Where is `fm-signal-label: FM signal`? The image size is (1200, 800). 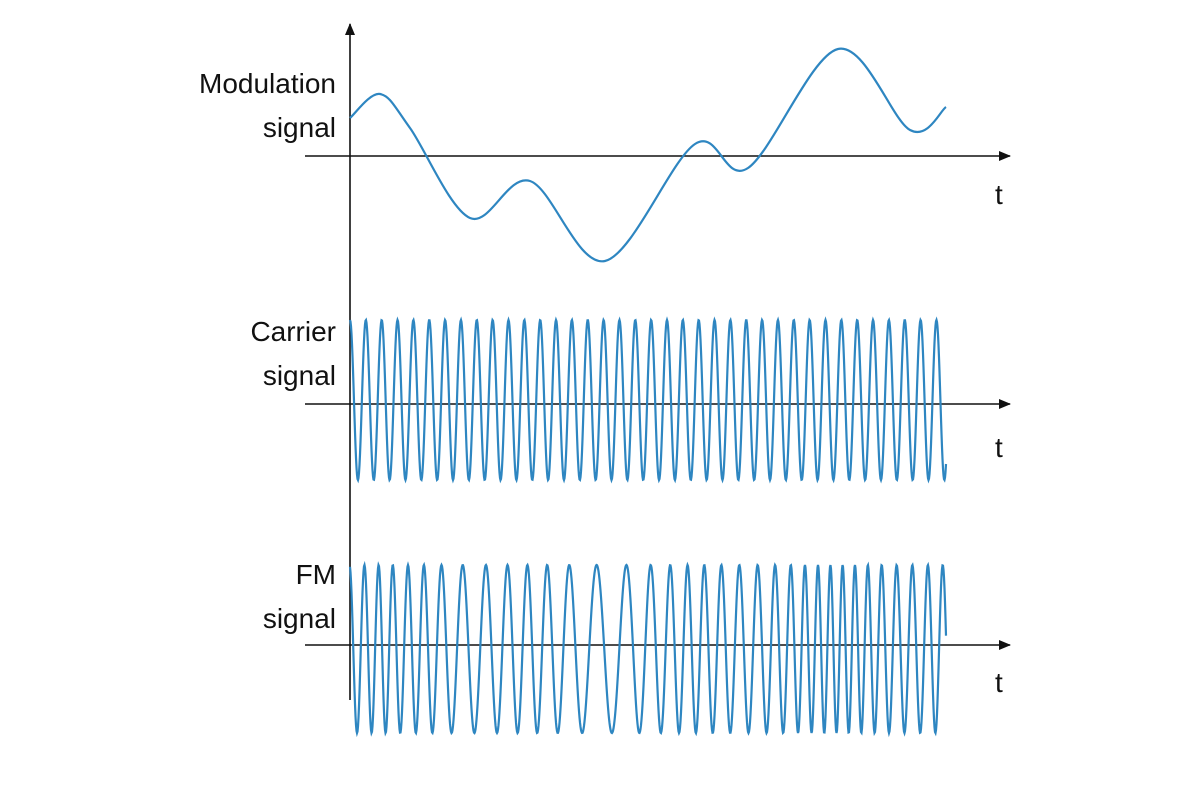
fm-signal-label: FM signal is located at coordinates (299, 597).